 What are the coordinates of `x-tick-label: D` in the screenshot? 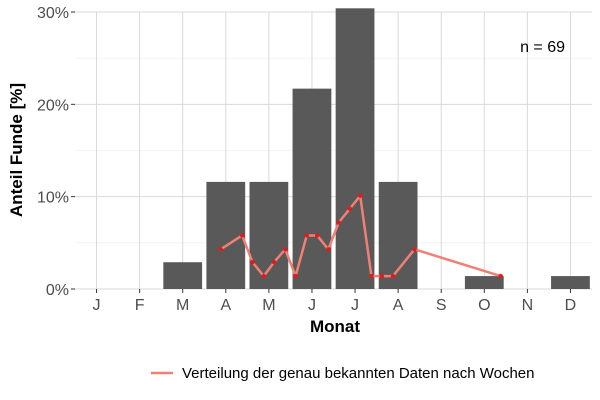 It's located at (571, 305).